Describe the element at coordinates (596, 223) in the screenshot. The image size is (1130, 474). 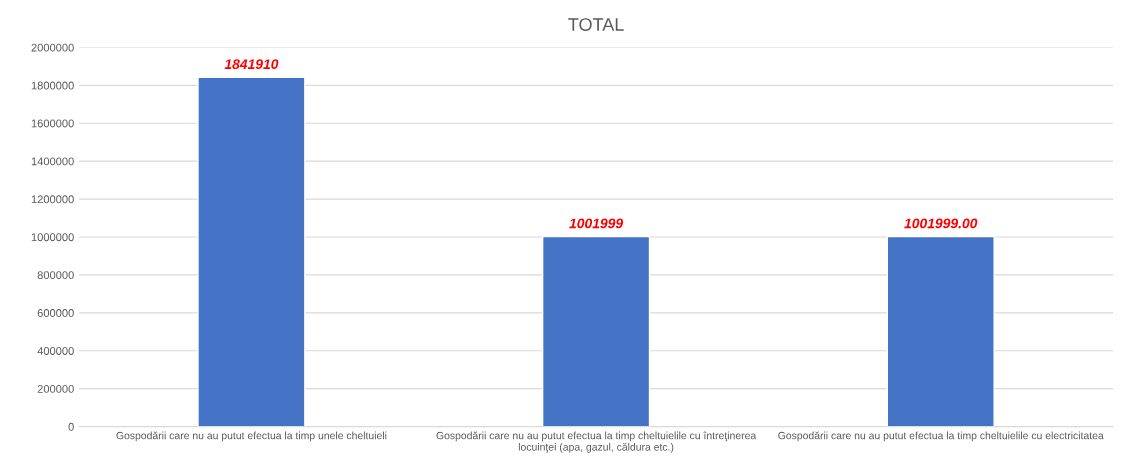
I see `data-label: 1001999` at that location.